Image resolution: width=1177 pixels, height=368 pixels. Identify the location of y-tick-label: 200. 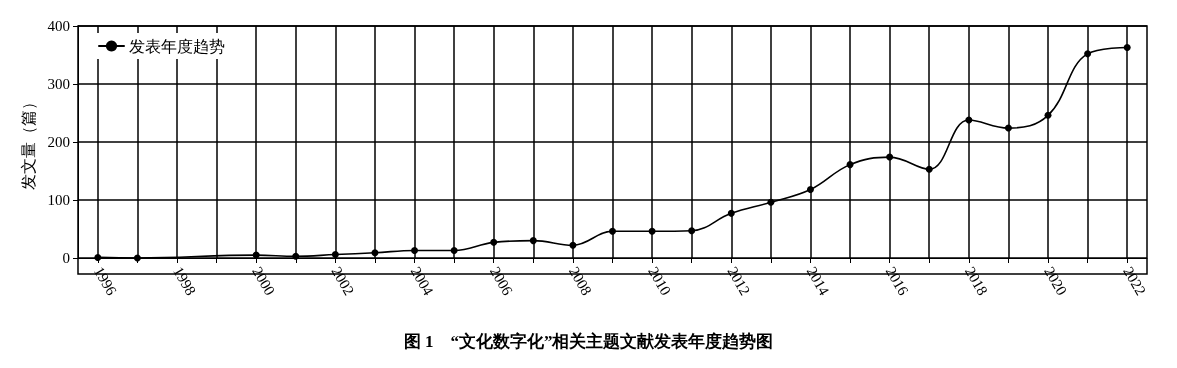
(58, 142).